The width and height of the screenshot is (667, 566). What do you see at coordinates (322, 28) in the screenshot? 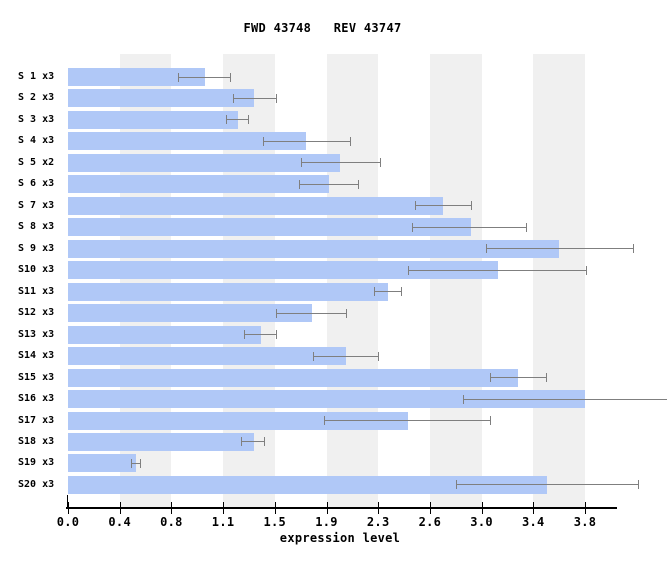
I see `chart-title: FWD 43748 REV 43747` at bounding box center [322, 28].